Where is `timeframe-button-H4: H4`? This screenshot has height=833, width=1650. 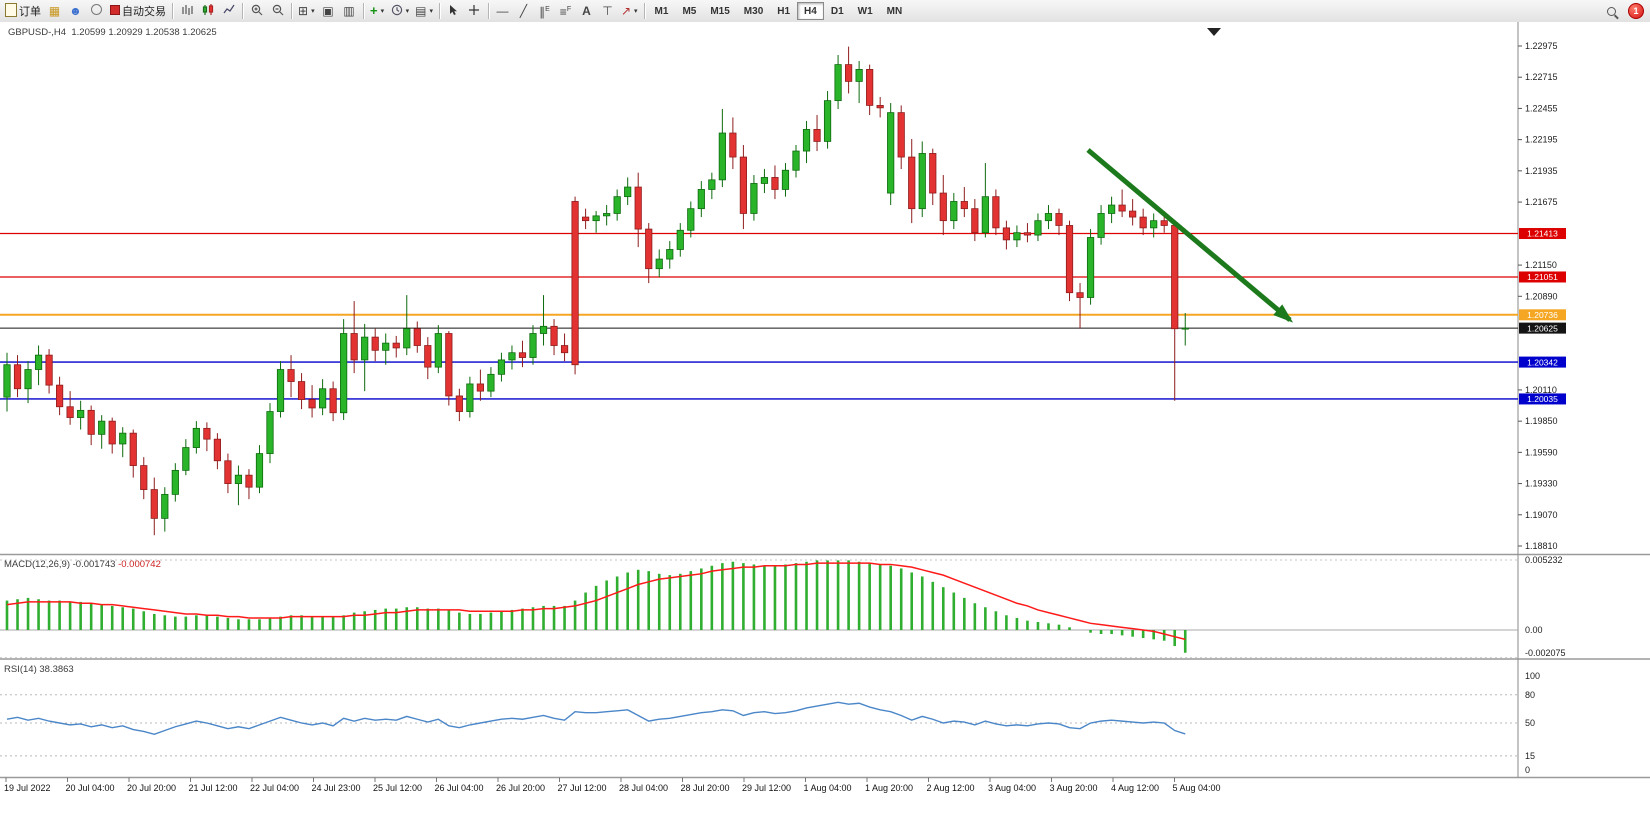
timeframe-button-H4: H4 is located at coordinates (810, 11).